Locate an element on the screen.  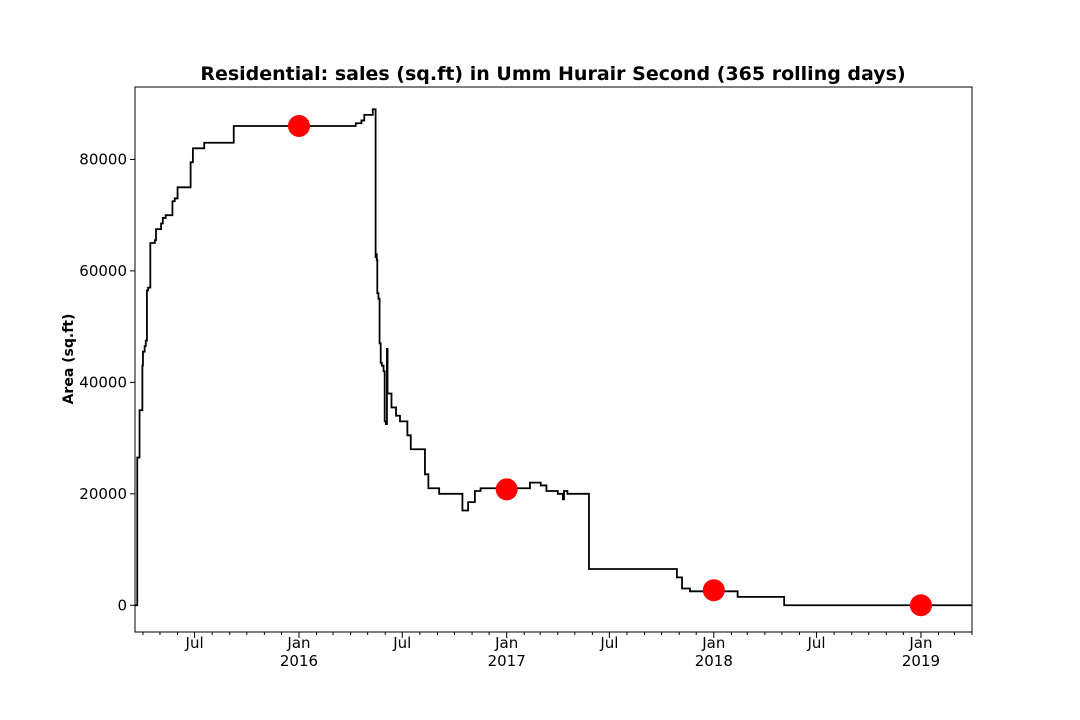
x-tick-year-label: 2017 is located at coordinates (507, 661).